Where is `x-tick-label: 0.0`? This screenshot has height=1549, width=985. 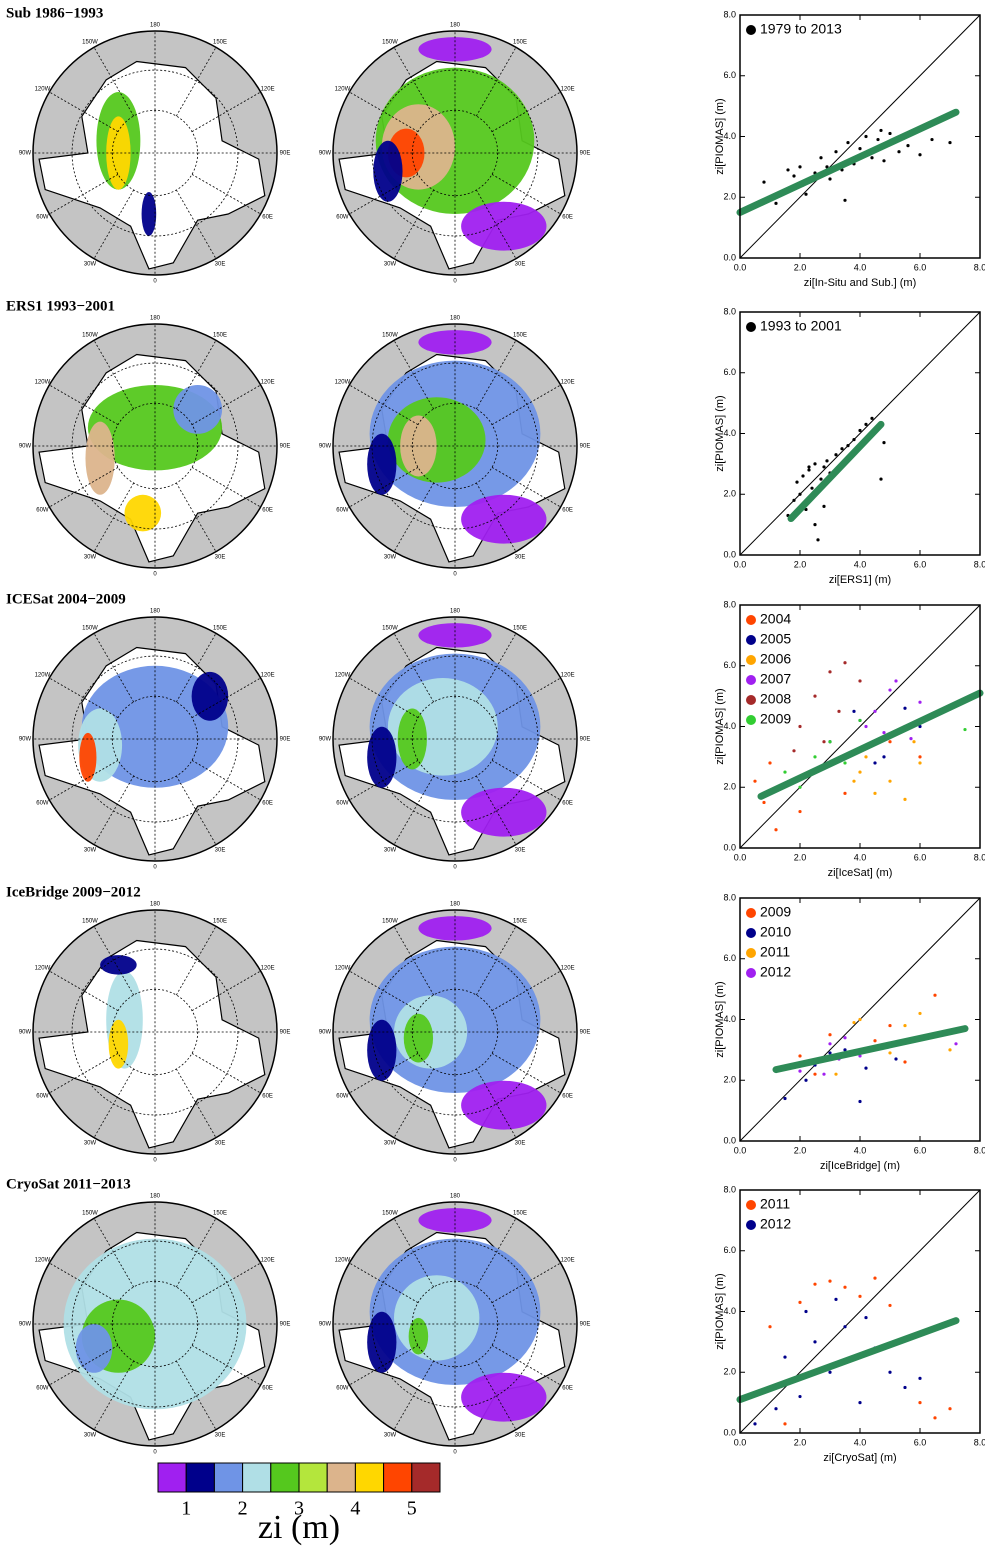 x-tick-label: 0.0 is located at coordinates (740, 564).